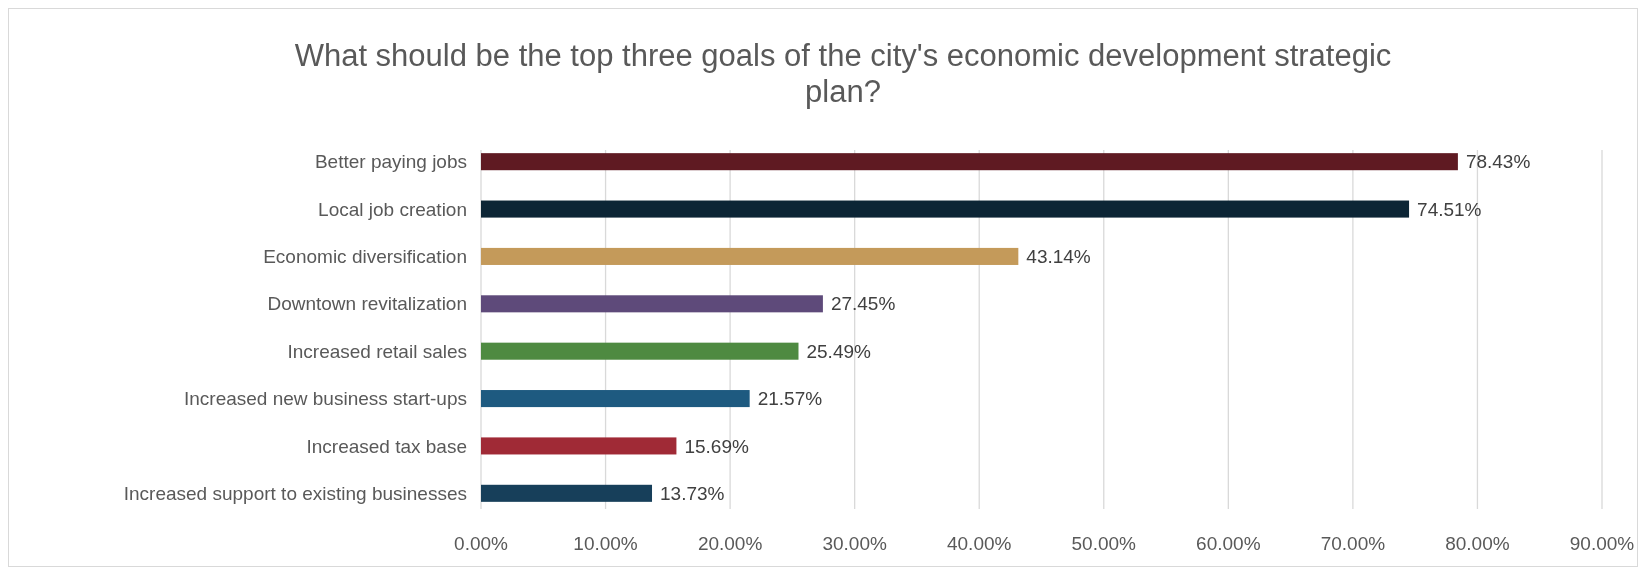 This screenshot has width=1646, height=575. Describe the element at coordinates (979, 543) in the screenshot. I see `x-tick-label: 40.00%` at that location.